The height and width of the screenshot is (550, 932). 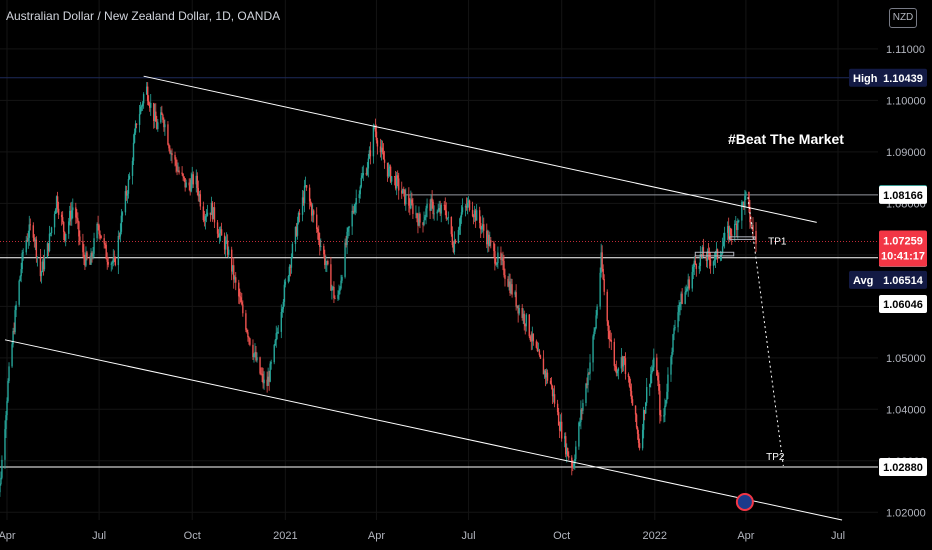 What do you see at coordinates (903, 196) in the screenshot?
I see `price-tag-value: 1.08166` at bounding box center [903, 196].